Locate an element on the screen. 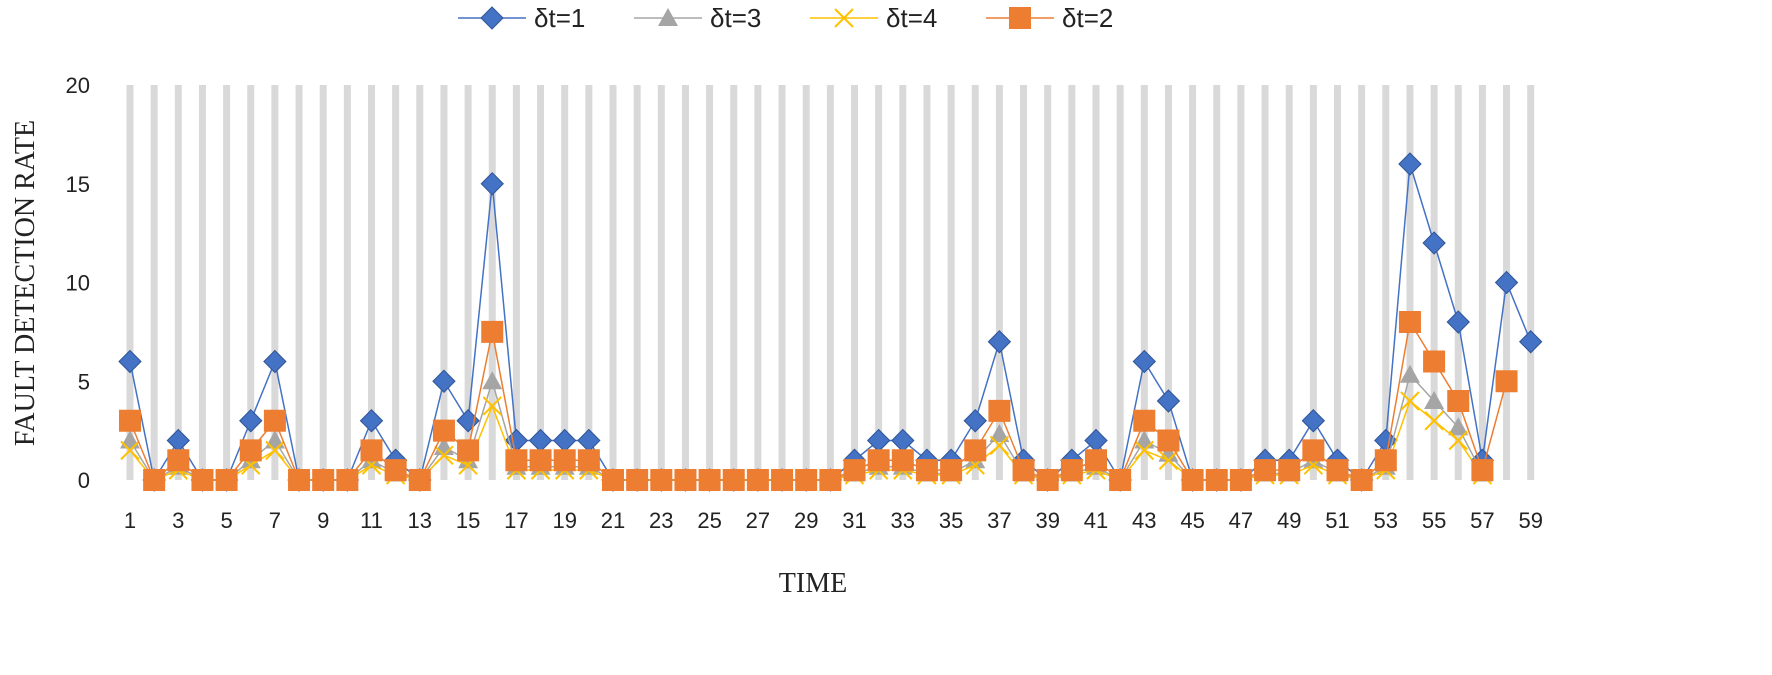 The height and width of the screenshot is (675, 1772). legend-label: δt=3 is located at coordinates (735, 18).